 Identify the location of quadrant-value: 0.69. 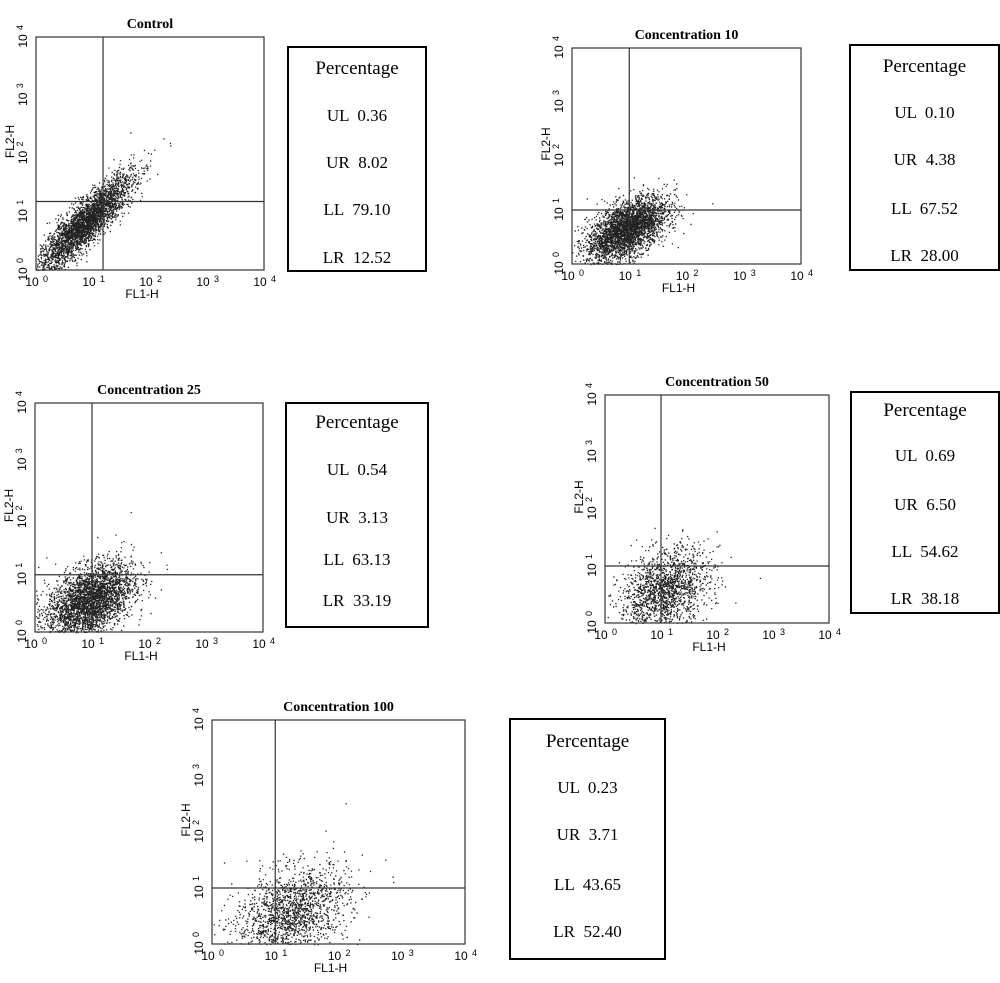
(940, 455).